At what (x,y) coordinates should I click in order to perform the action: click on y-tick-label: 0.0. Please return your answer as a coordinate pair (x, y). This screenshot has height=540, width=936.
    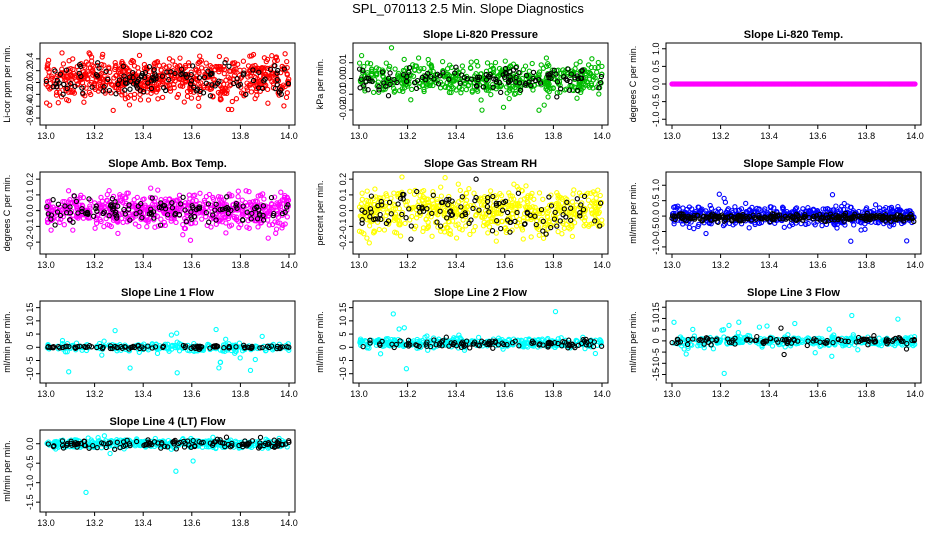
    Looking at the image, I should click on (343, 210).